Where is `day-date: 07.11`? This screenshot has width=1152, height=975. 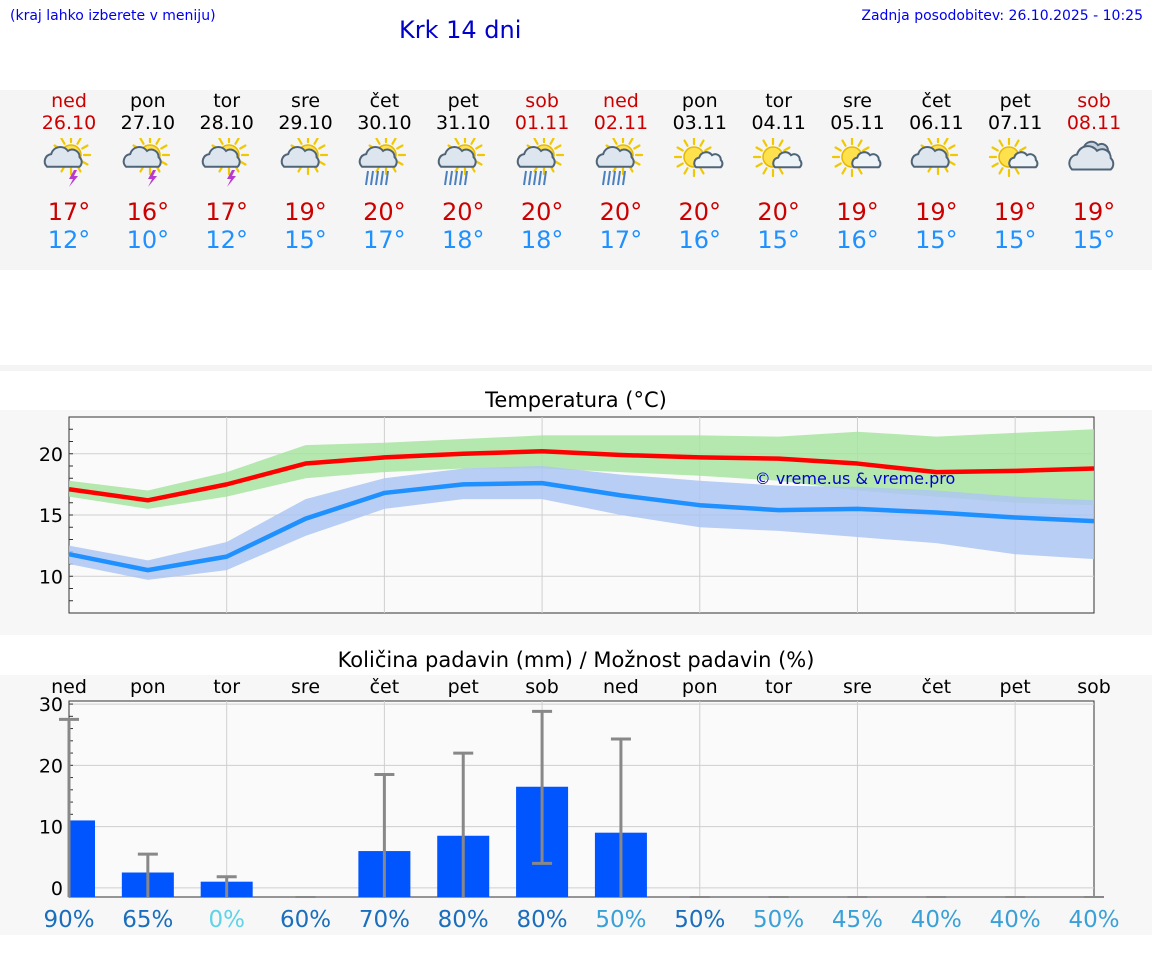
day-date: 07.11 is located at coordinates (1015, 123).